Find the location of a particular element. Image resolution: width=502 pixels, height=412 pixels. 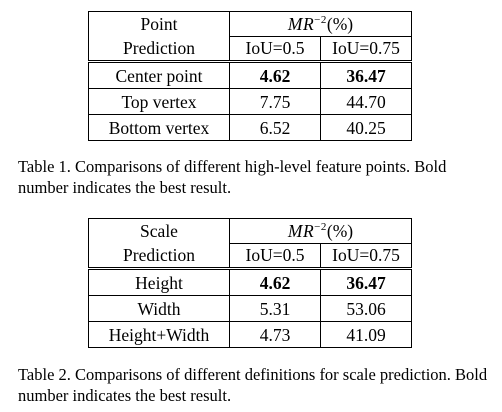

table-row: Bottom vertex 6.52 40.25 is located at coordinates (250, 127).